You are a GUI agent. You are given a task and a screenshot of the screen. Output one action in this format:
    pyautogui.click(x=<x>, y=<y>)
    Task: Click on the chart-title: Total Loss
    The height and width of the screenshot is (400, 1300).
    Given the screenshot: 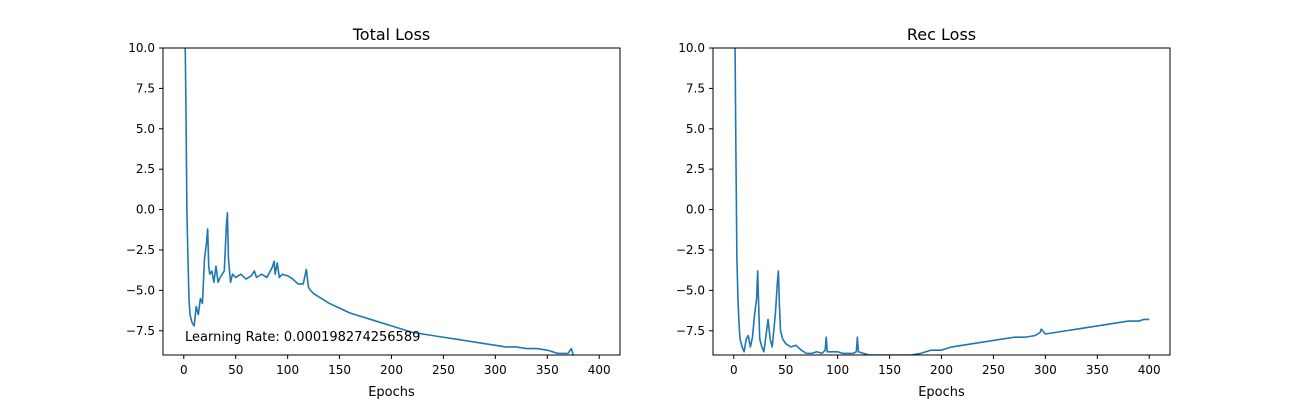 What is the action you would take?
    pyautogui.click(x=391, y=34)
    